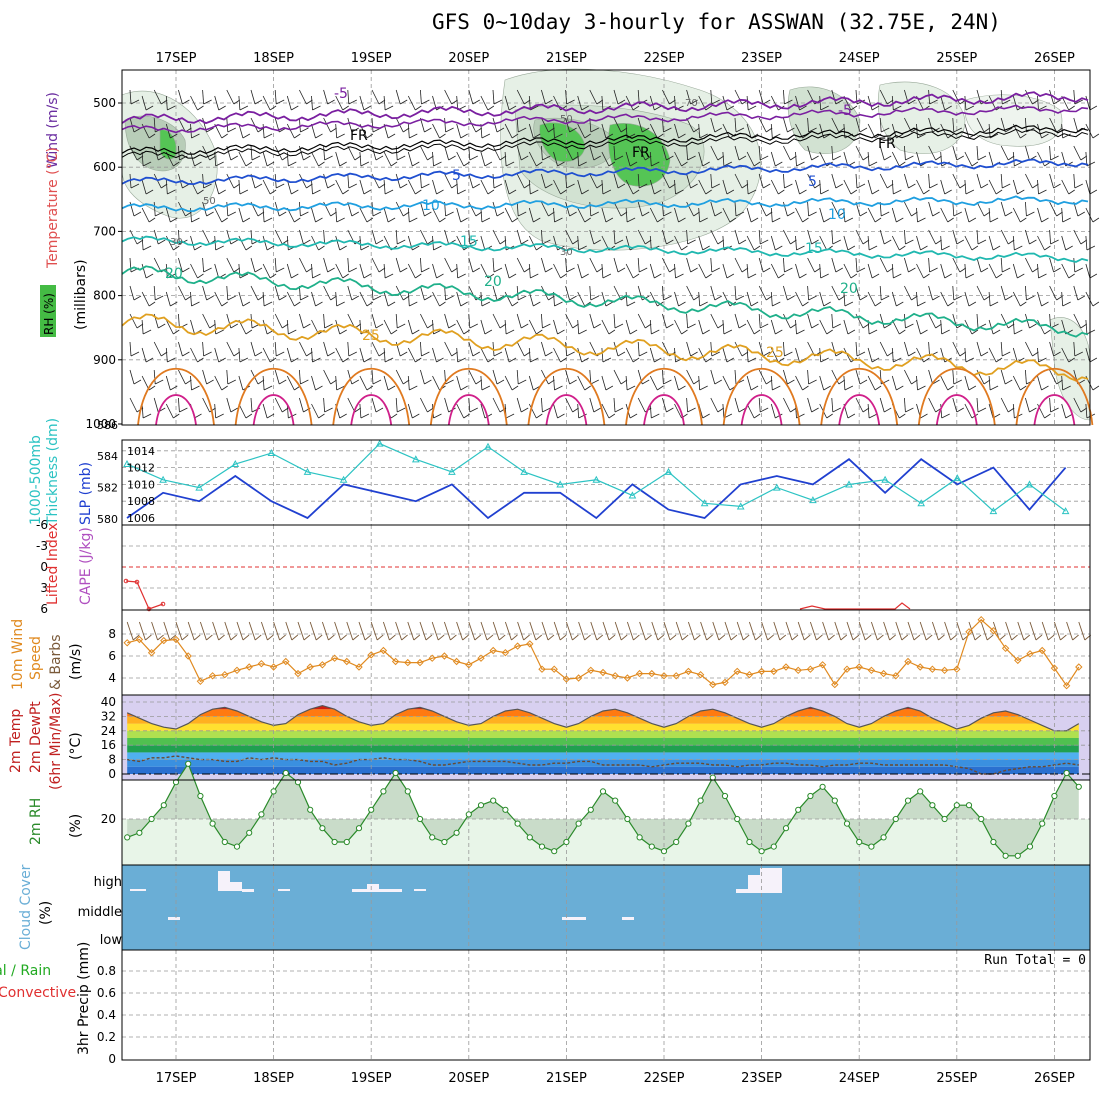 This screenshot has height=1100, width=1100. I want to click on temp-band, so click(603, 742).